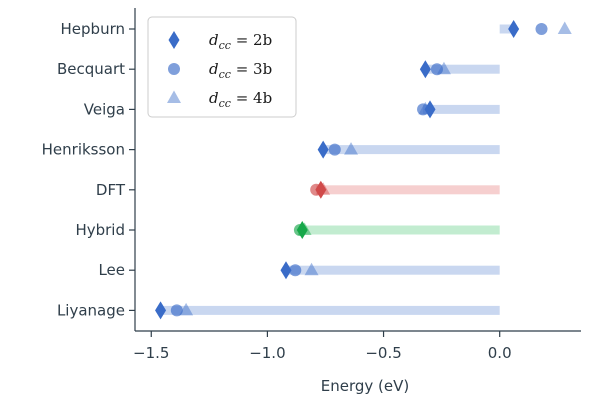 This screenshot has height=401, width=591. I want to click on marker-diamond-veiga, so click(430, 109).